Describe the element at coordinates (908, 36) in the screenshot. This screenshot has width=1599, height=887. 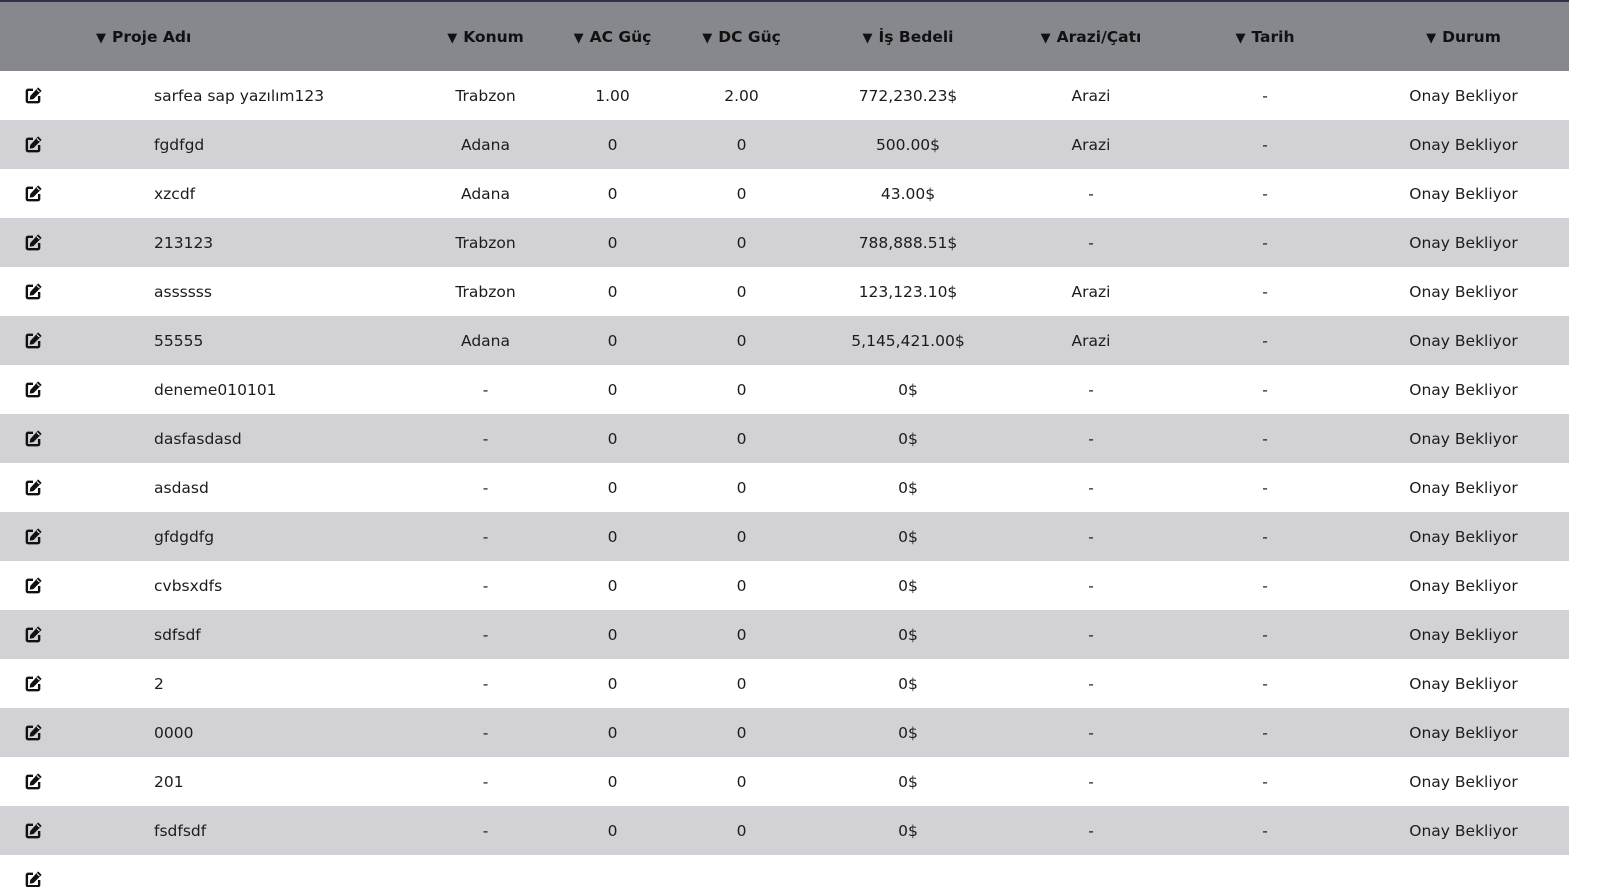
I see `header-is-bedeli: ▼ İş Bedeli` at that location.